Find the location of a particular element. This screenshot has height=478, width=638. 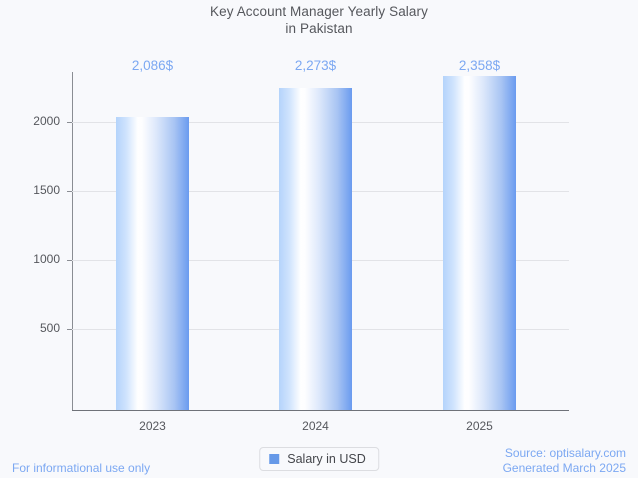

bar-2024 is located at coordinates (315, 249).